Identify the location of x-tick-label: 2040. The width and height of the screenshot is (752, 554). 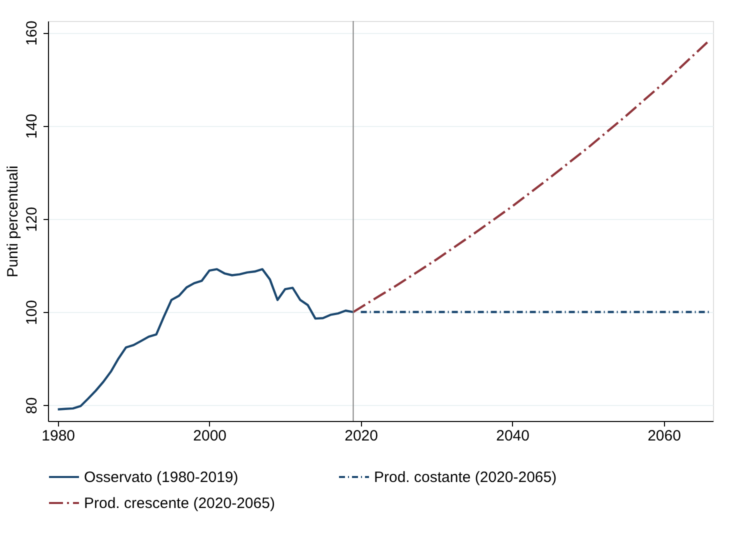
(513, 436).